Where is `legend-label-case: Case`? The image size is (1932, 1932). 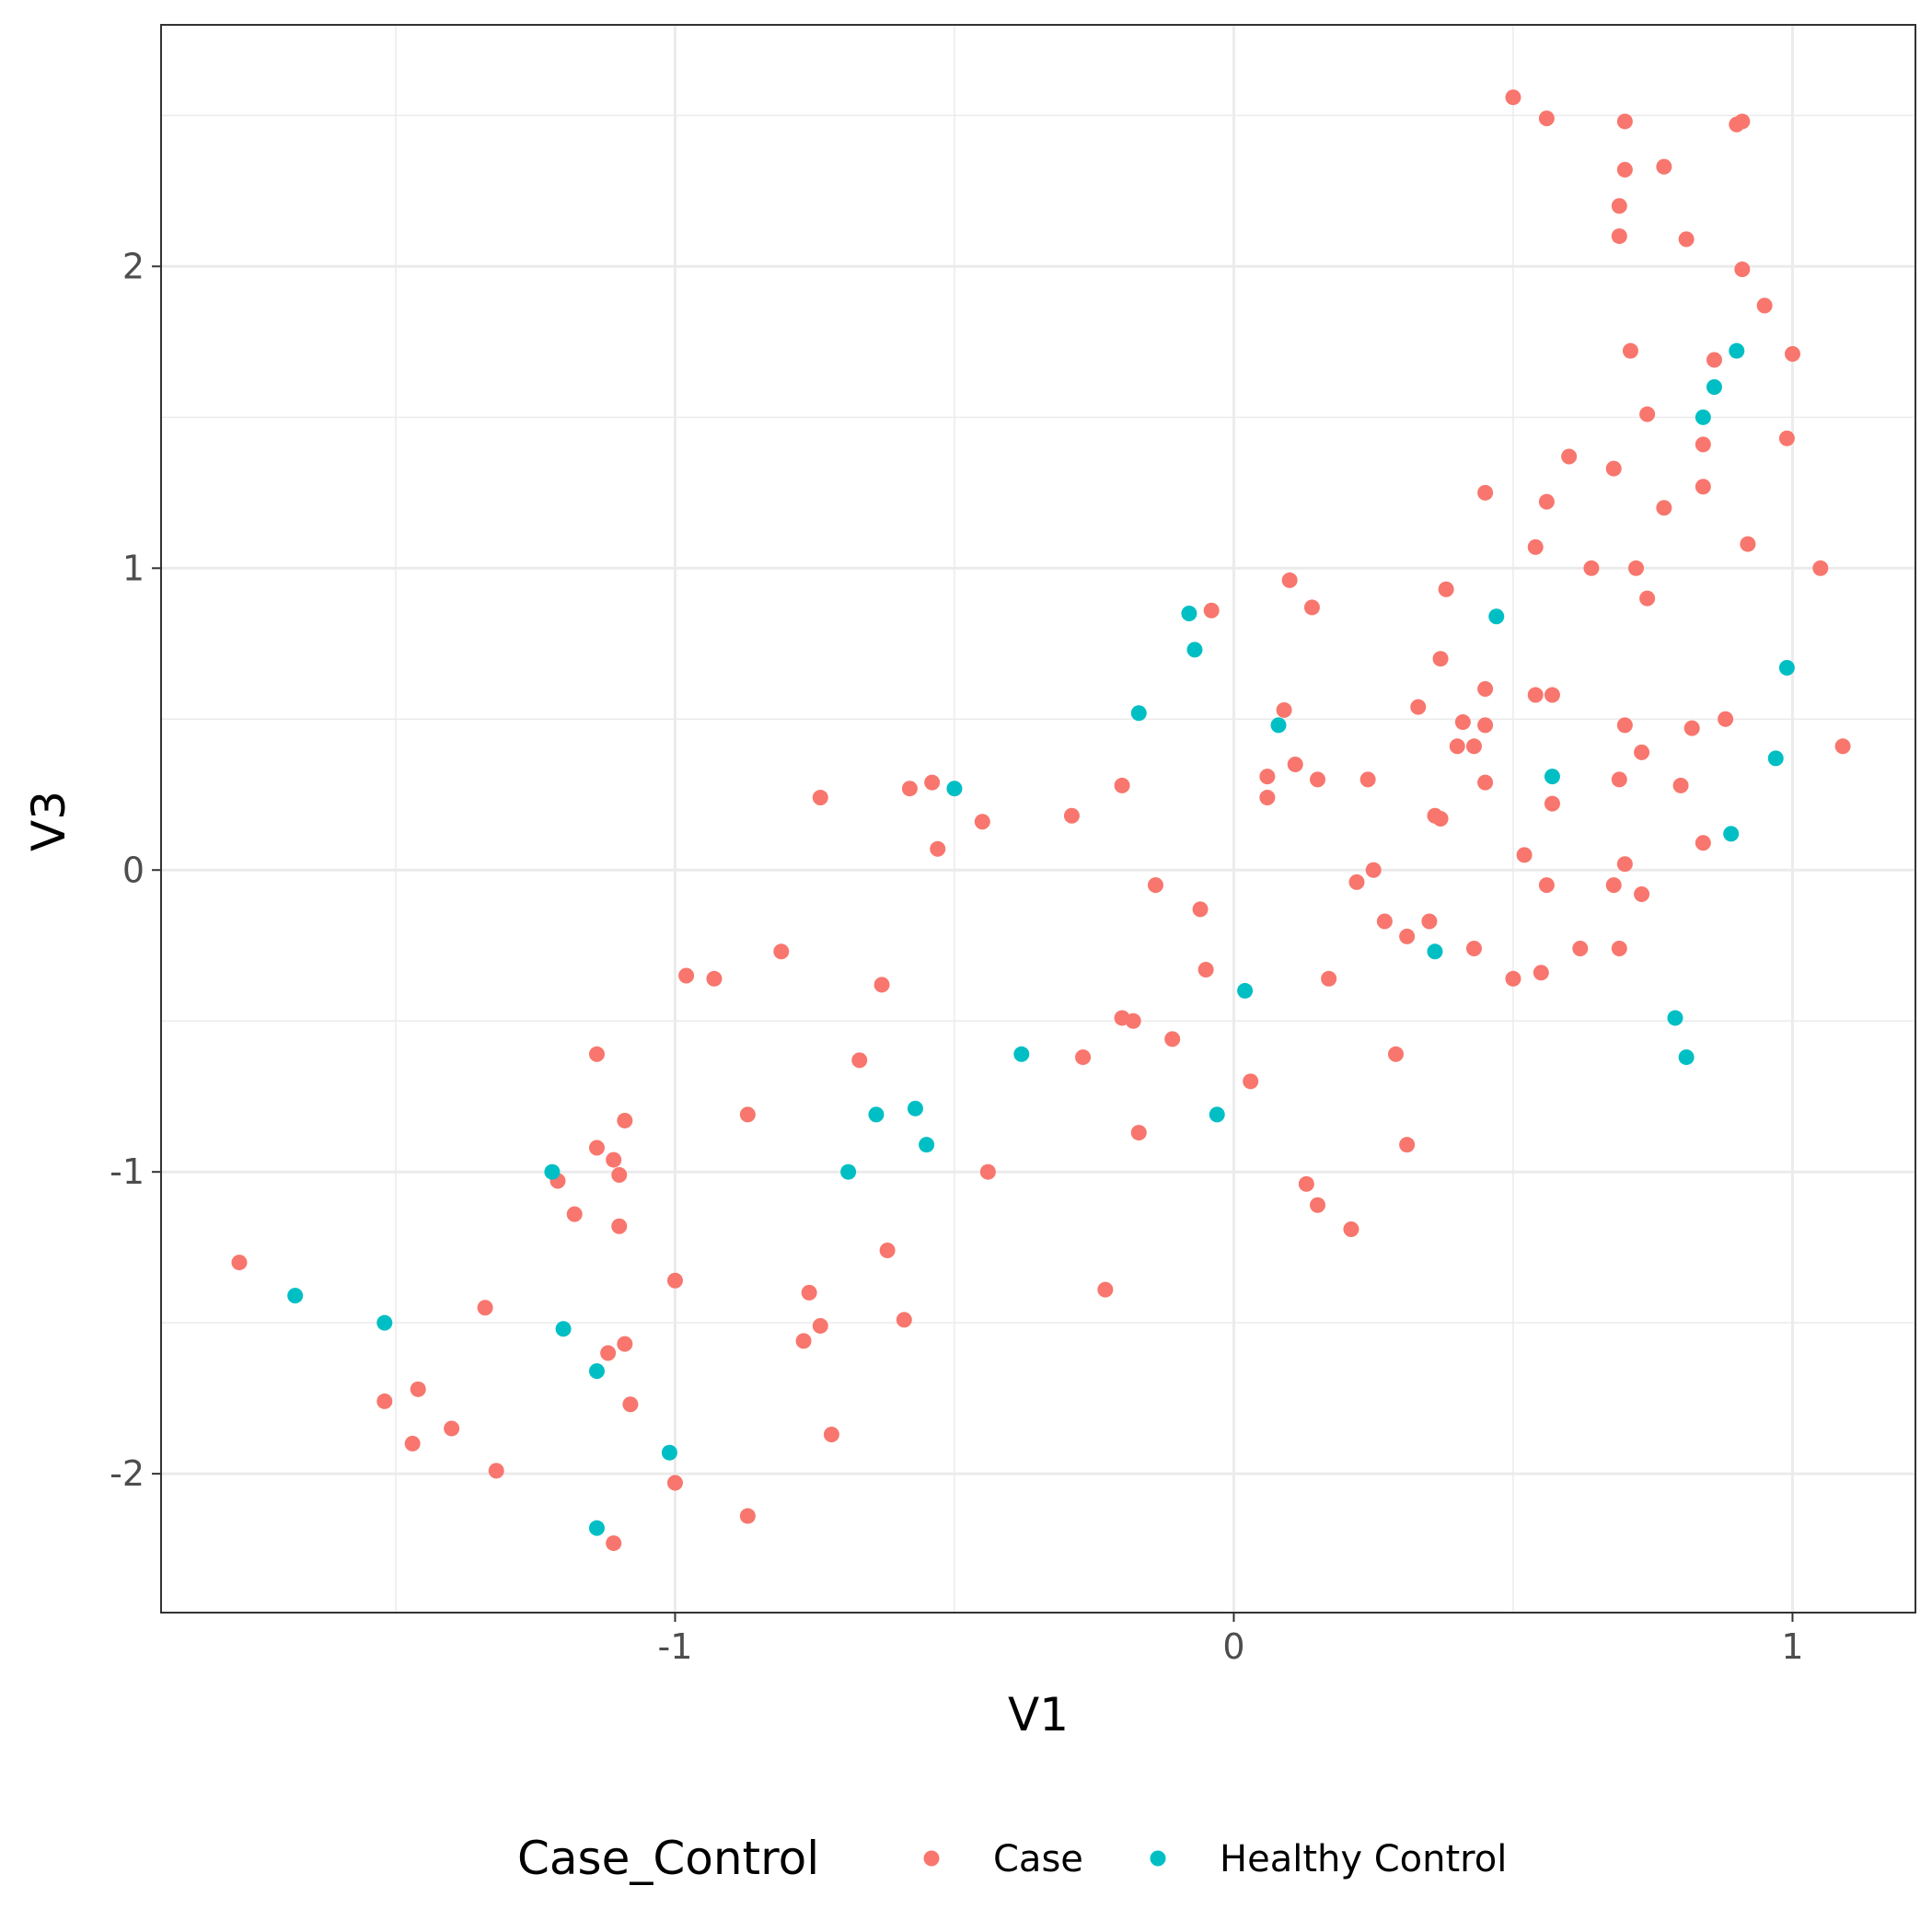
legend-label-case: Case is located at coordinates (1038, 1859).